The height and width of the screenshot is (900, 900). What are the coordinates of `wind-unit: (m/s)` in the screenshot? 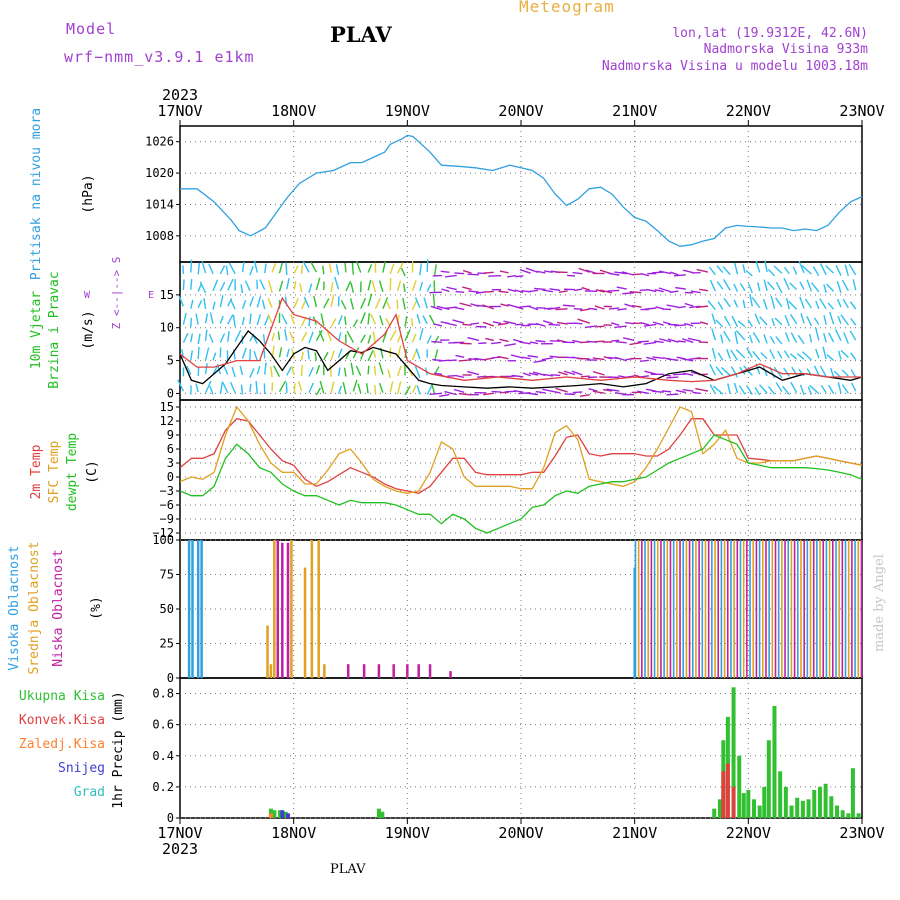 It's located at (88, 329).